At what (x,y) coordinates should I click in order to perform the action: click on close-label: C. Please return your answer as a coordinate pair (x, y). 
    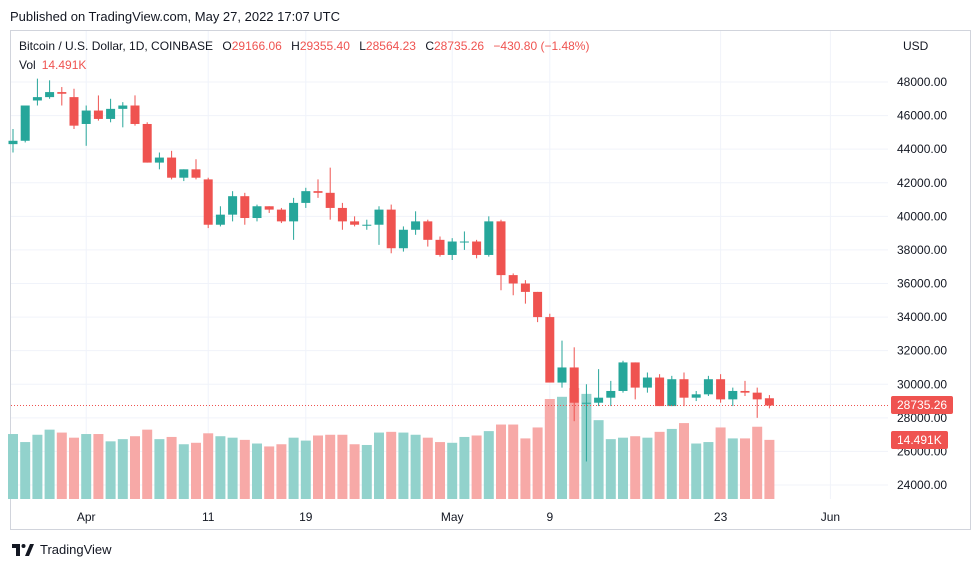
    Looking at the image, I should click on (429, 46).